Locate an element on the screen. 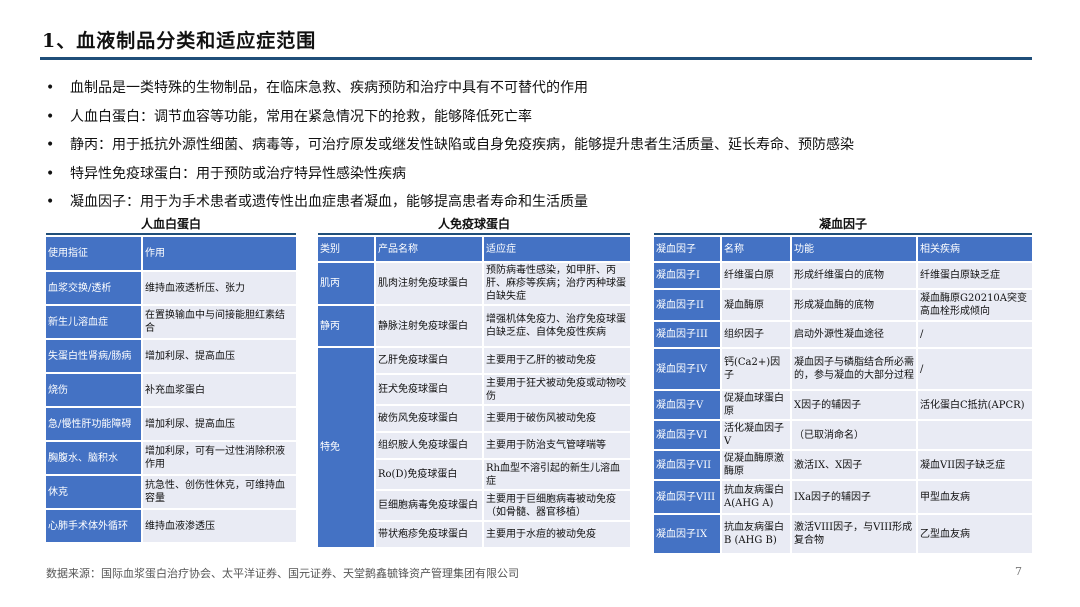  table-cell: 组织因子 is located at coordinates (756, 334).